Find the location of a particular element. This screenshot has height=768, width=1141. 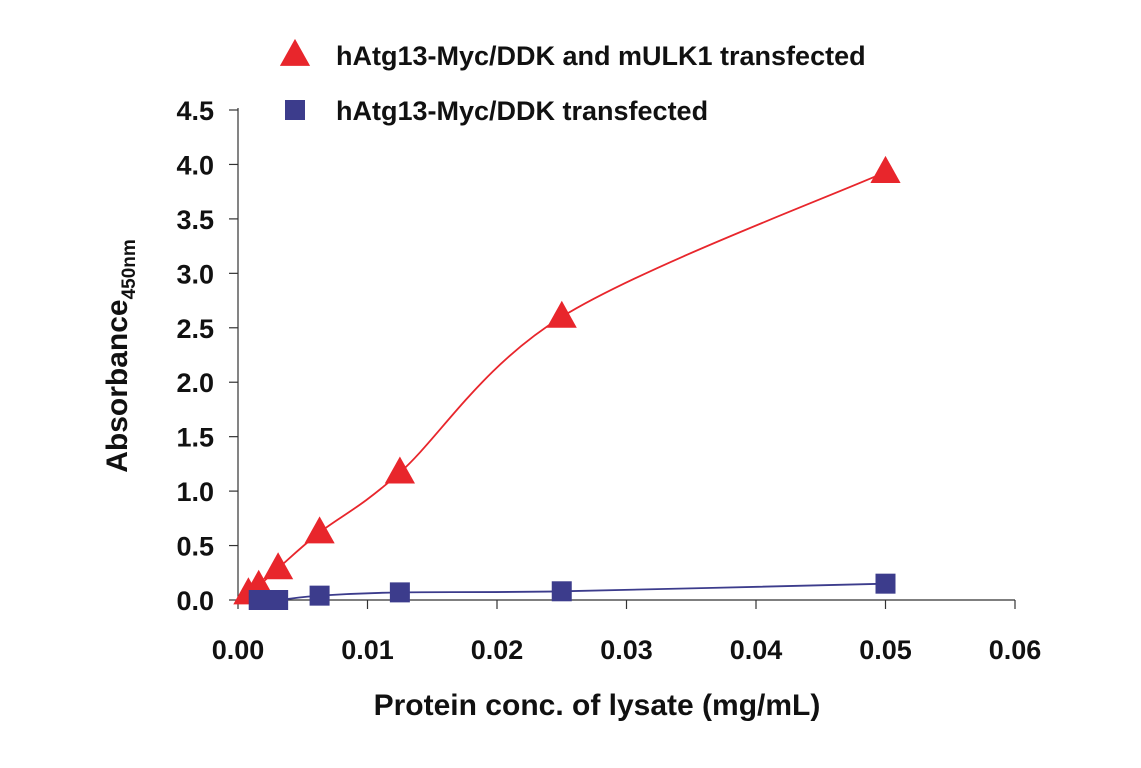

y-tick-label: 2.5 is located at coordinates (195, 329).